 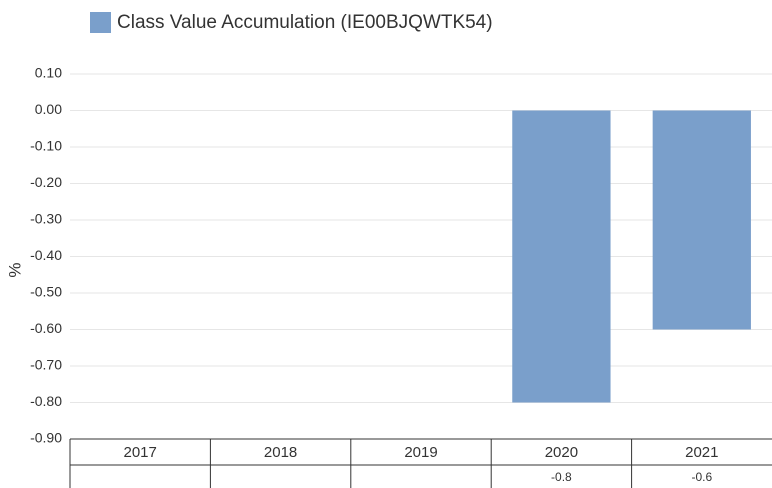 What do you see at coordinates (48, 109) in the screenshot?
I see `y-tick-label: 0.00` at bounding box center [48, 109].